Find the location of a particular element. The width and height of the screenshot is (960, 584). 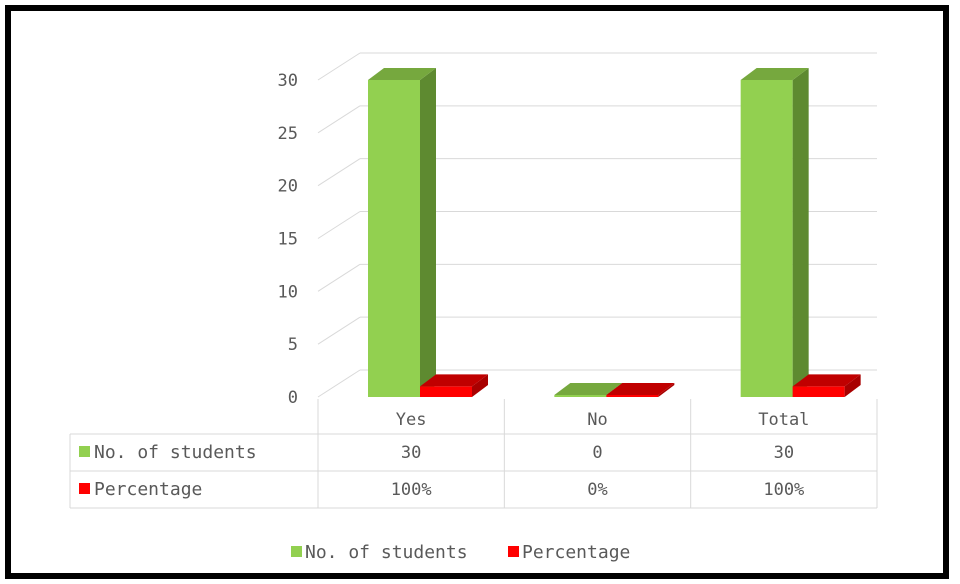

legend: No. of students Percentage is located at coordinates (460, 552).